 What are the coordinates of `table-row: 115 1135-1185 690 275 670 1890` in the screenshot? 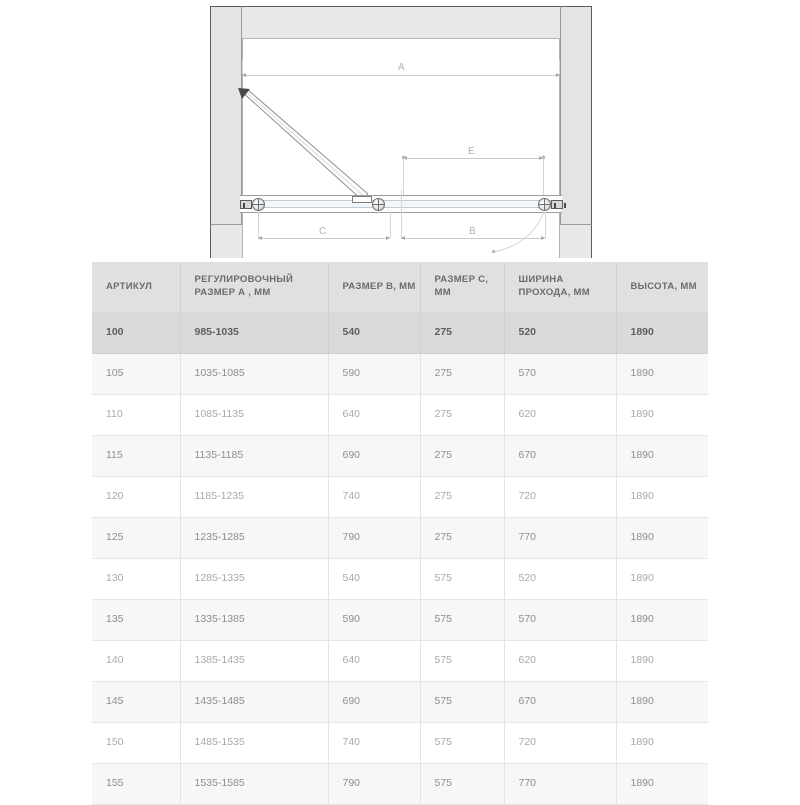 It's located at (400, 456).